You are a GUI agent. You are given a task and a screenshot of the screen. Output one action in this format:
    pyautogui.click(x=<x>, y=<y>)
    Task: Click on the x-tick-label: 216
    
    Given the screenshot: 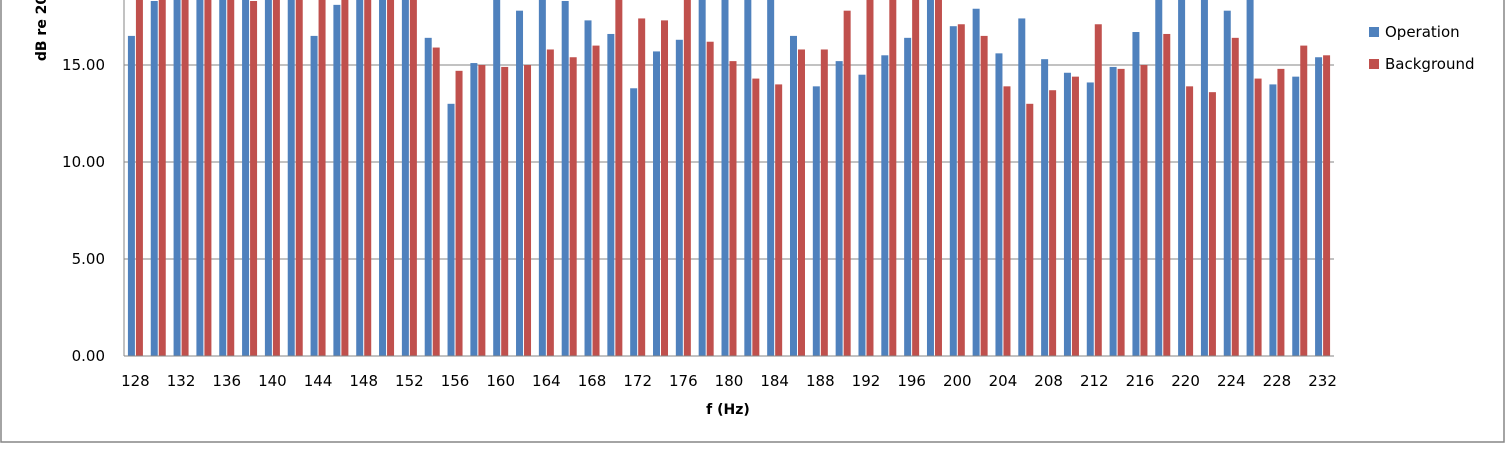 What is the action you would take?
    pyautogui.click(x=1140, y=381)
    